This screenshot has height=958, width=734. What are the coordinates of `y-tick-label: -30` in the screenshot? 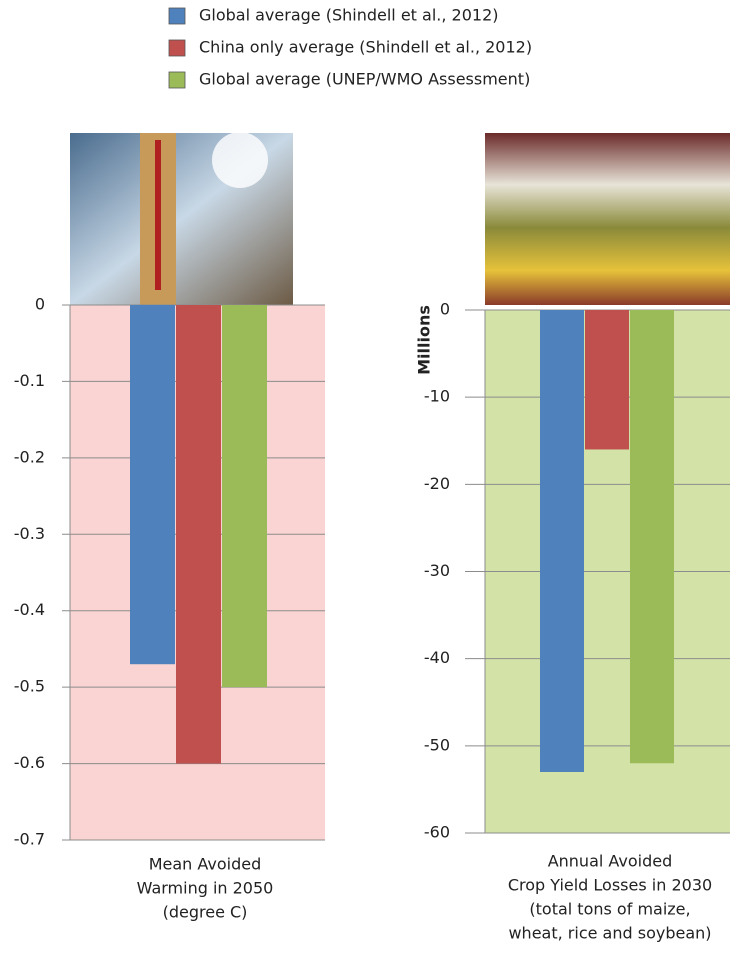 It's located at (437, 570).